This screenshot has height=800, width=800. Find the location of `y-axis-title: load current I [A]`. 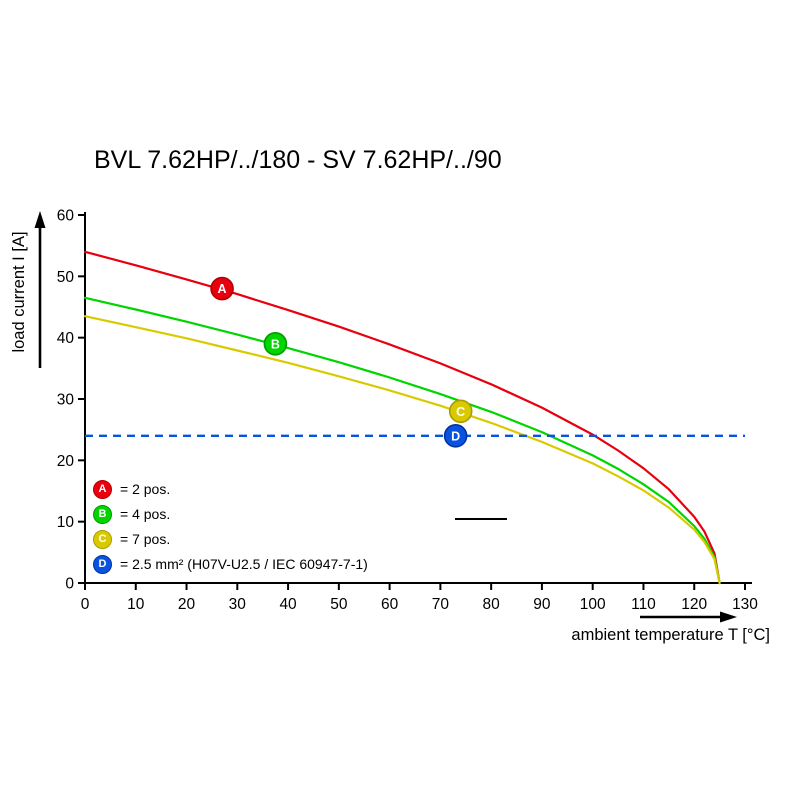

y-axis-title: load current I [A] is located at coordinates (19, 291).